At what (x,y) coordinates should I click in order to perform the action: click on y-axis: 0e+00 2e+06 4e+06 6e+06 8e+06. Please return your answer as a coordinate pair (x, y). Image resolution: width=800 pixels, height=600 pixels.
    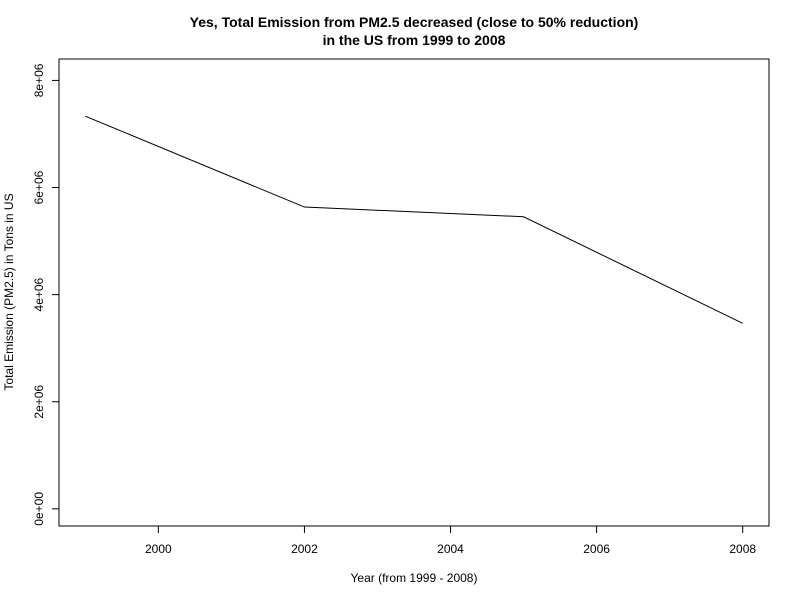
    Looking at the image, I should click on (45, 294).